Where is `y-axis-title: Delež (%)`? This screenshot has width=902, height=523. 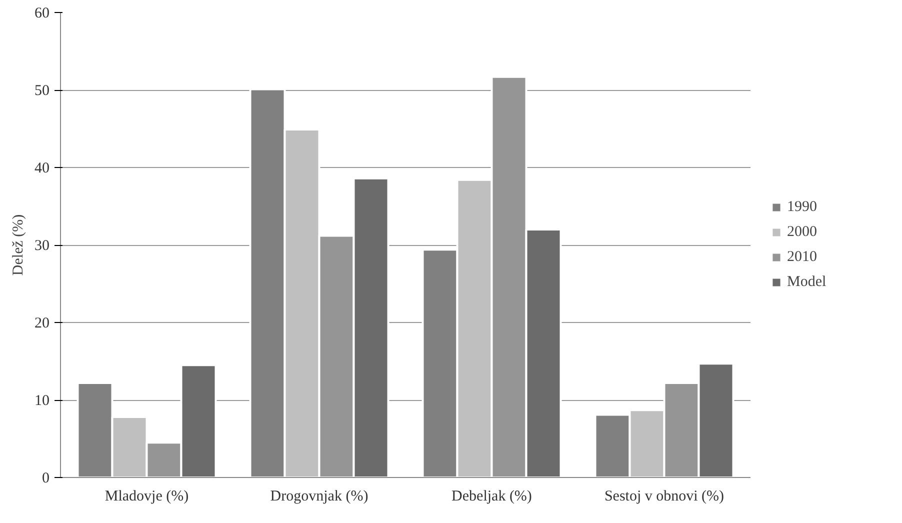 y-axis-title: Delež (%) is located at coordinates (18, 245).